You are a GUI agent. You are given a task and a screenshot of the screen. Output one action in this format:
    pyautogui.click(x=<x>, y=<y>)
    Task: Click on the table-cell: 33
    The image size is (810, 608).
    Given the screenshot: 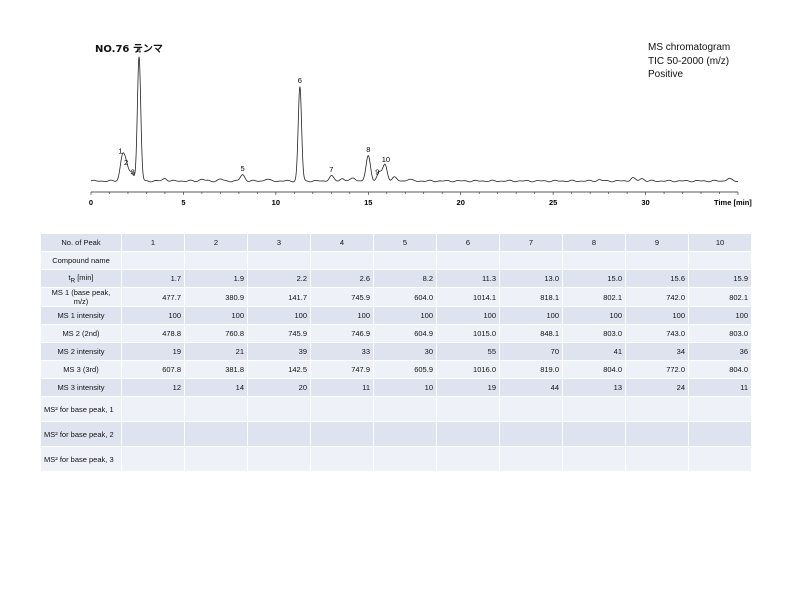 What is the action you would take?
    pyautogui.click(x=342, y=351)
    